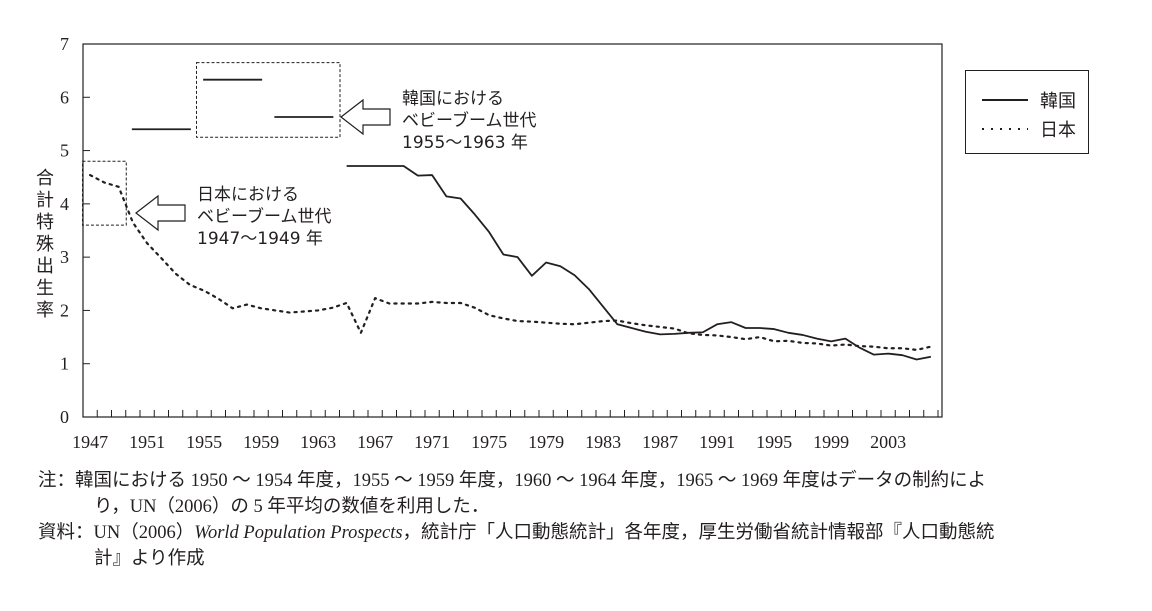 This screenshot has height=611, width=1152. Describe the element at coordinates (588, 507) in the screenshot. I see `note-line-2: り，UN（2006）の 5 年平均の数値を利用した．` at that location.